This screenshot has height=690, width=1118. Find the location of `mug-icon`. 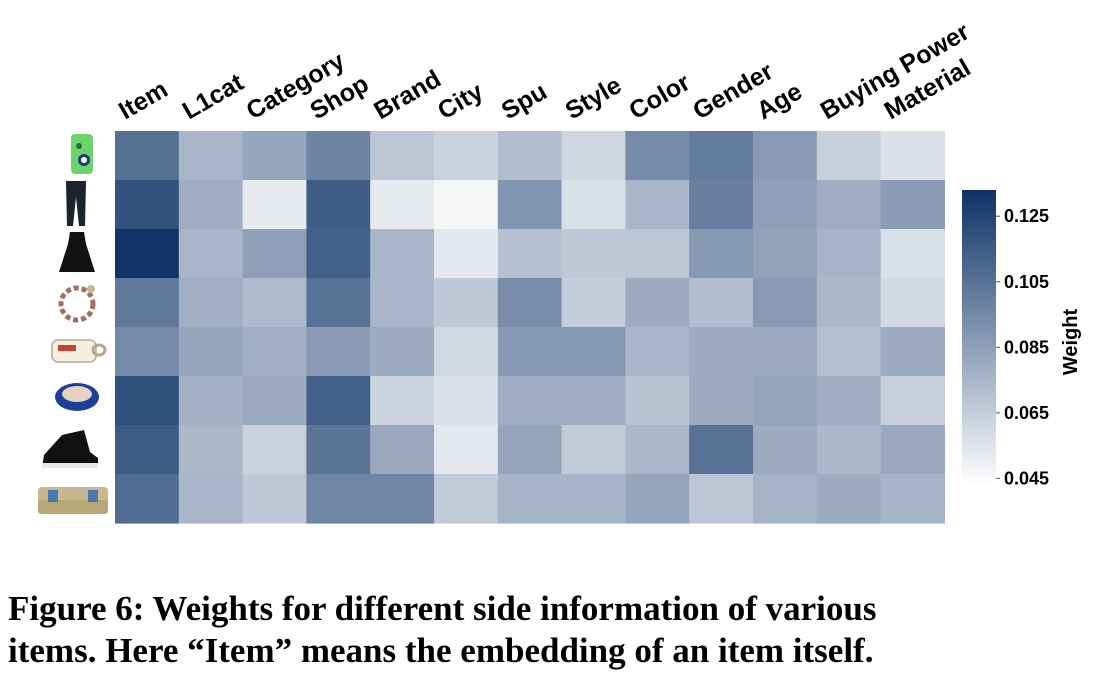

mug-icon is located at coordinates (79, 351).